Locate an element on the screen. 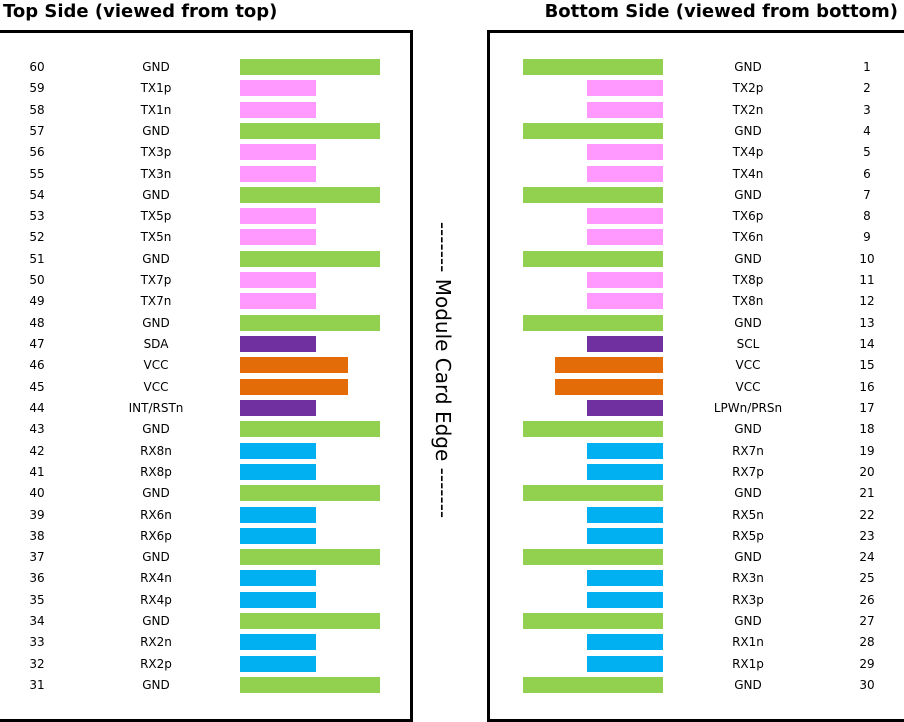 This screenshot has height=722, width=904. pin-number: 2 is located at coordinates (867, 88).